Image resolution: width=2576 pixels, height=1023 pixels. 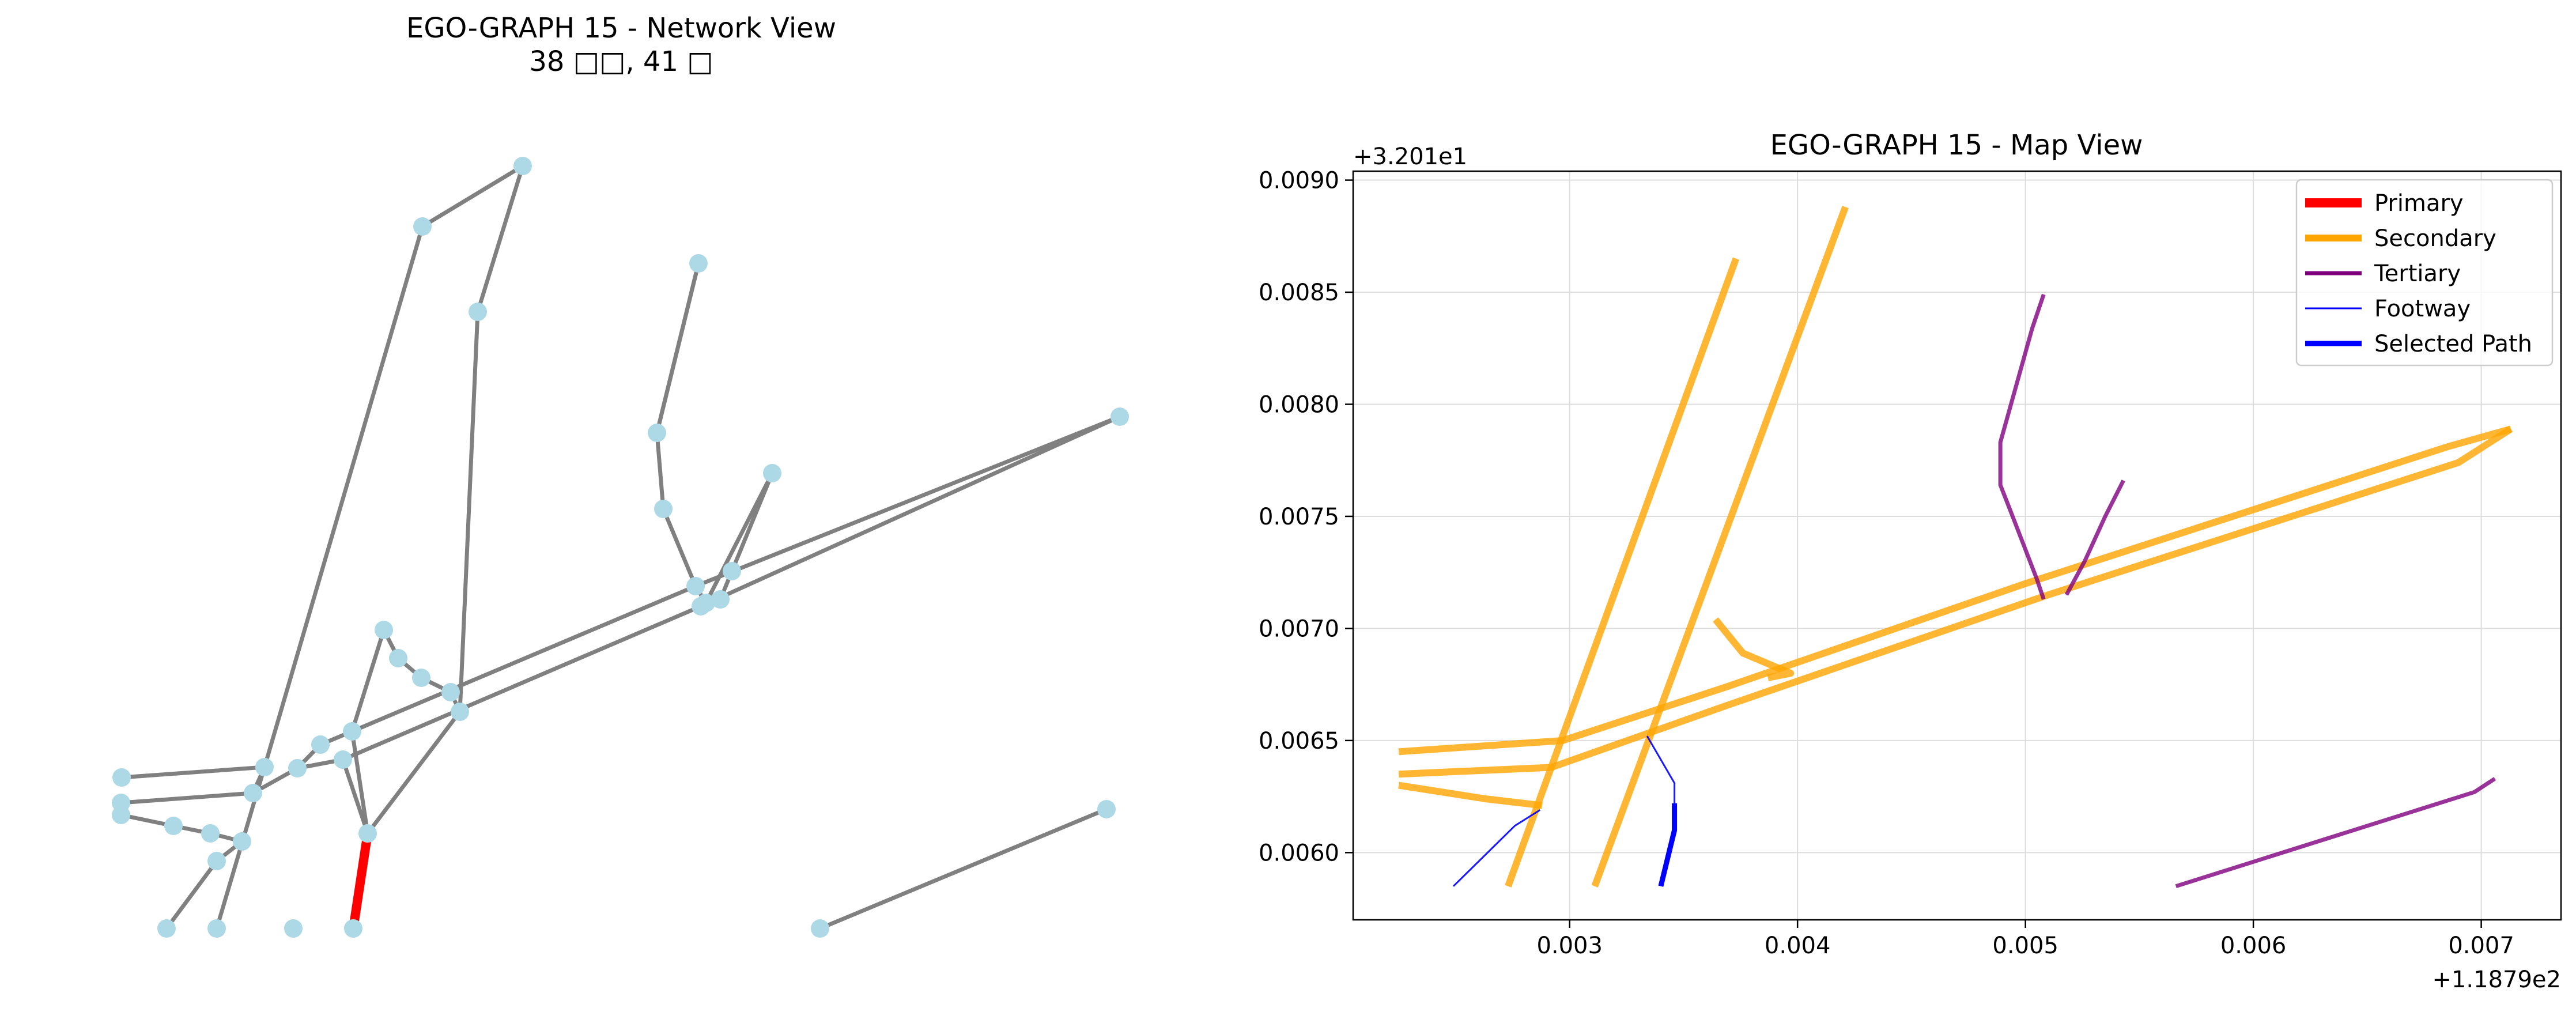 What do you see at coordinates (2435, 239) in the screenshot?
I see `legend-label-secondary: Secondary` at bounding box center [2435, 239].